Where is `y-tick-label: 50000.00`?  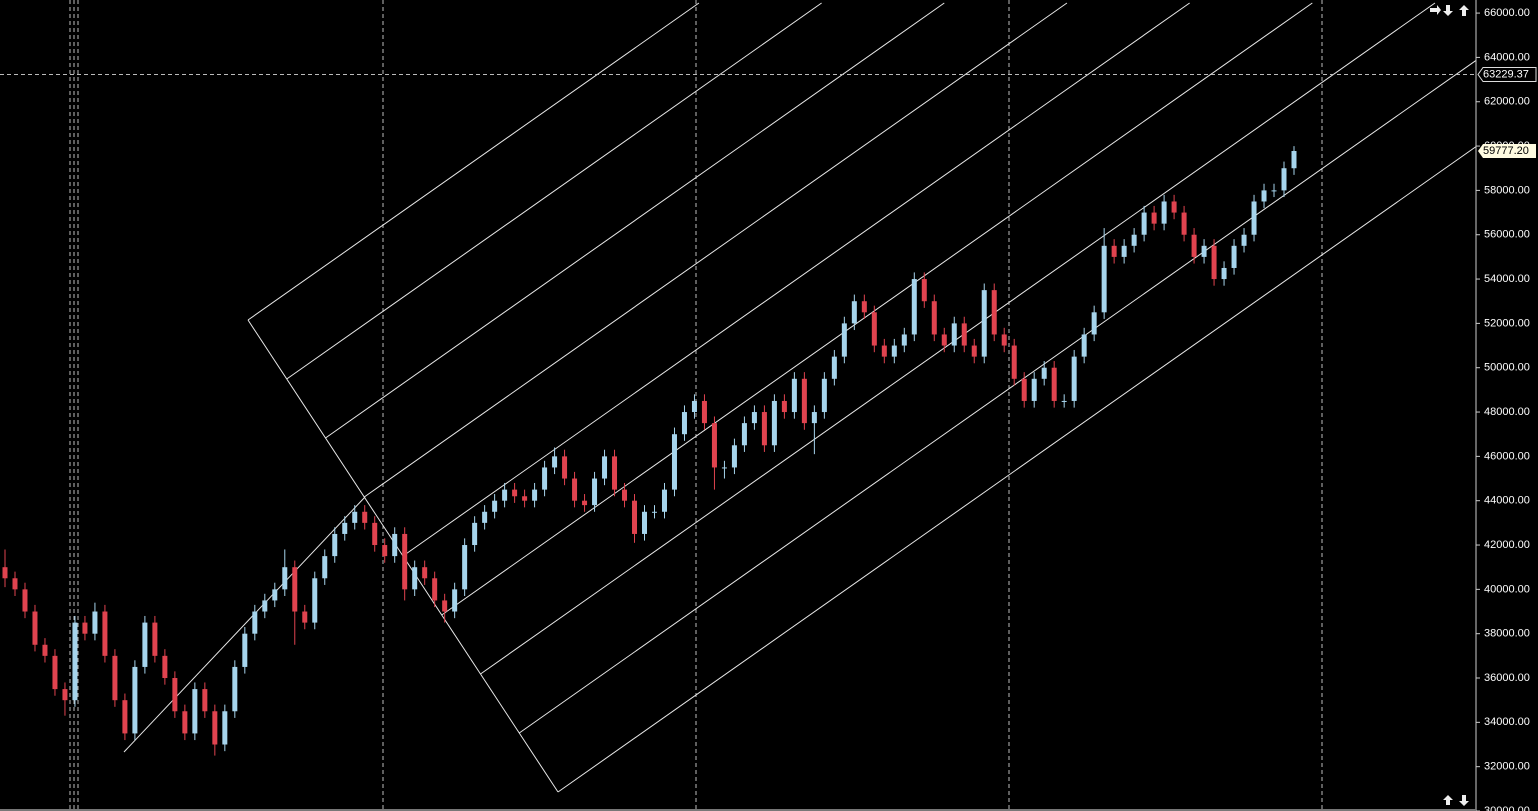
y-tick-label: 50000.00 is located at coordinates (1507, 368).